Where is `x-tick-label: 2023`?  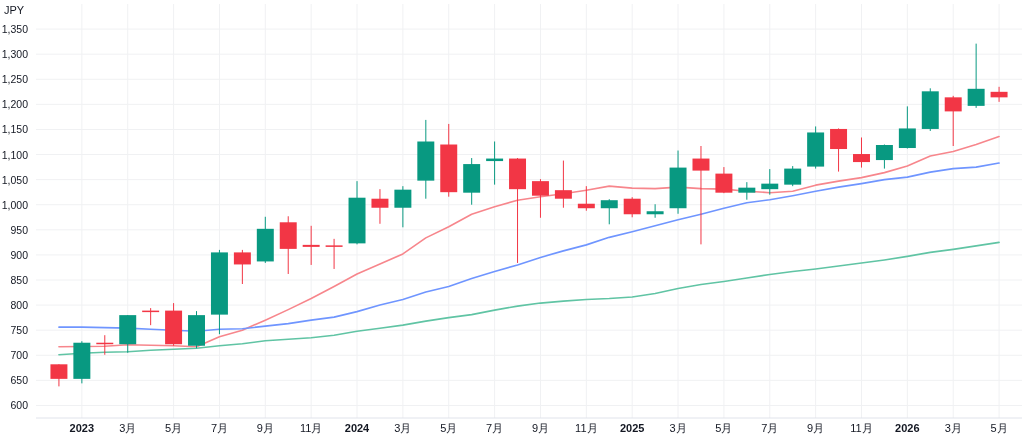
x-tick-label: 2023 is located at coordinates (82, 428).